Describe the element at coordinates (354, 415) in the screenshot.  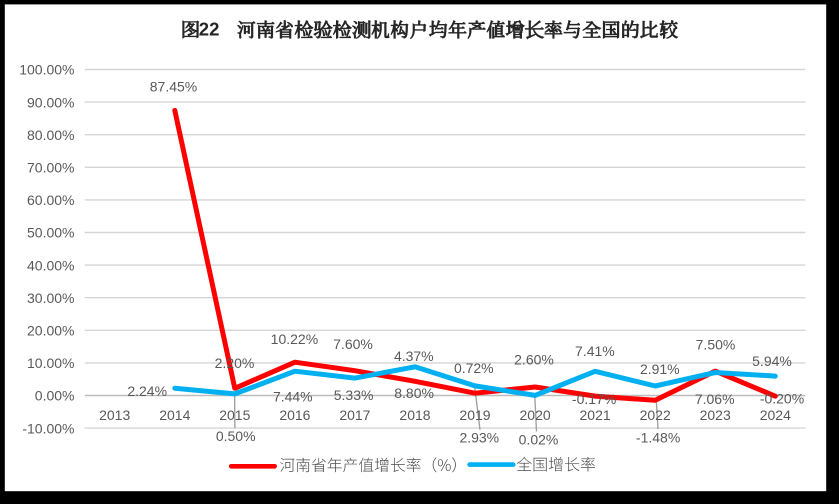
I see `svg-text: 2017` at that location.